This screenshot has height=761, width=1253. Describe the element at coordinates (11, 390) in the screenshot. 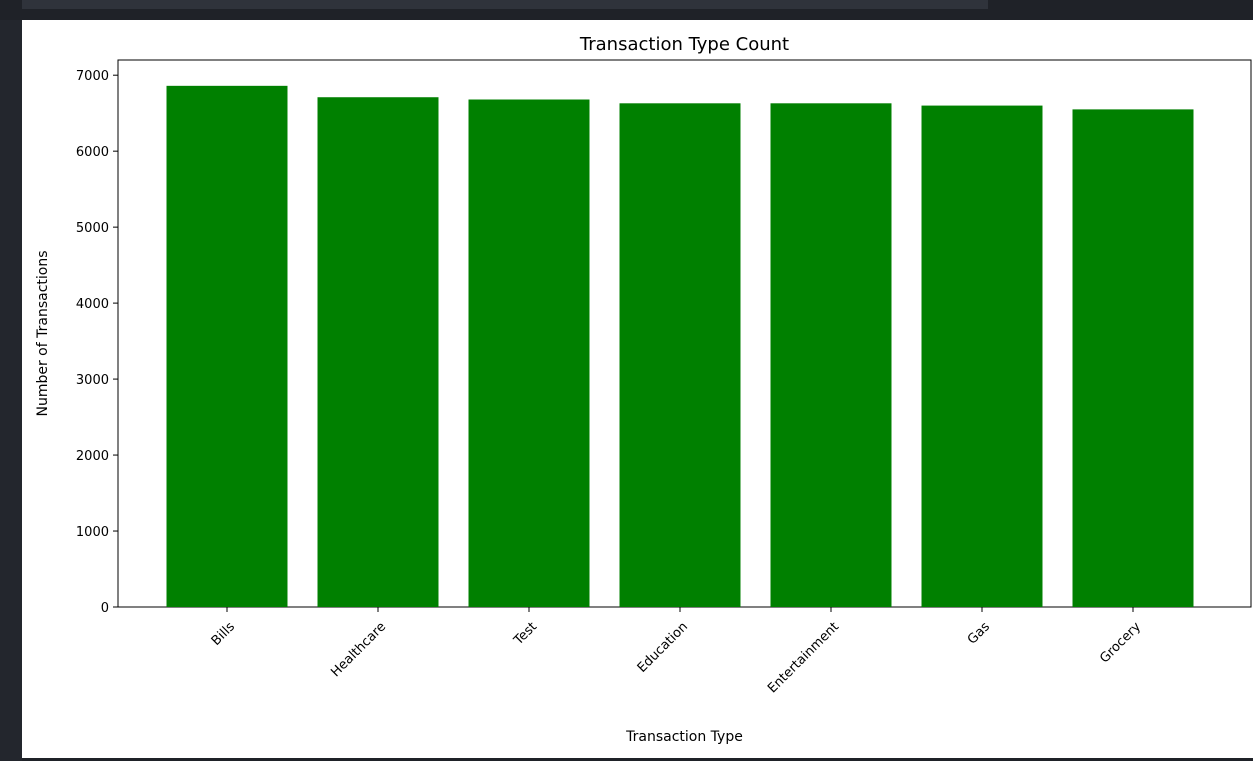

I see `cell-gutter` at that location.